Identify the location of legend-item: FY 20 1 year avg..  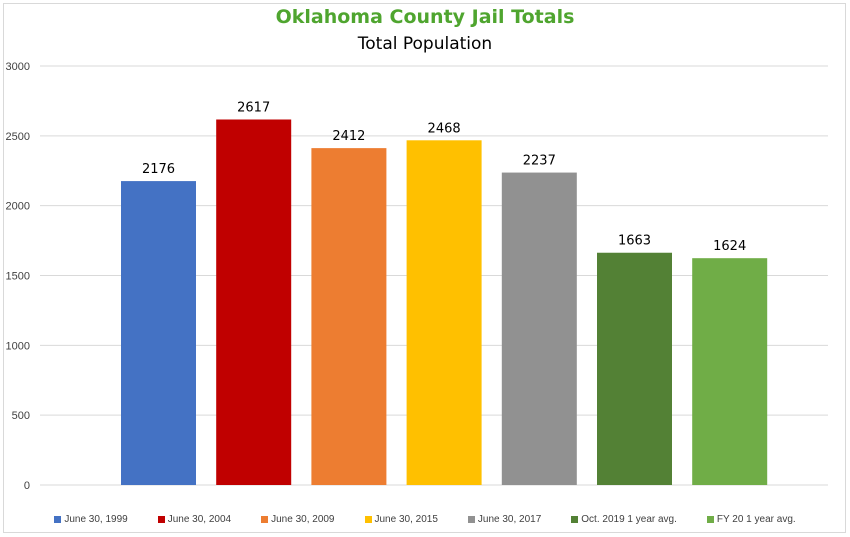
(751, 519).